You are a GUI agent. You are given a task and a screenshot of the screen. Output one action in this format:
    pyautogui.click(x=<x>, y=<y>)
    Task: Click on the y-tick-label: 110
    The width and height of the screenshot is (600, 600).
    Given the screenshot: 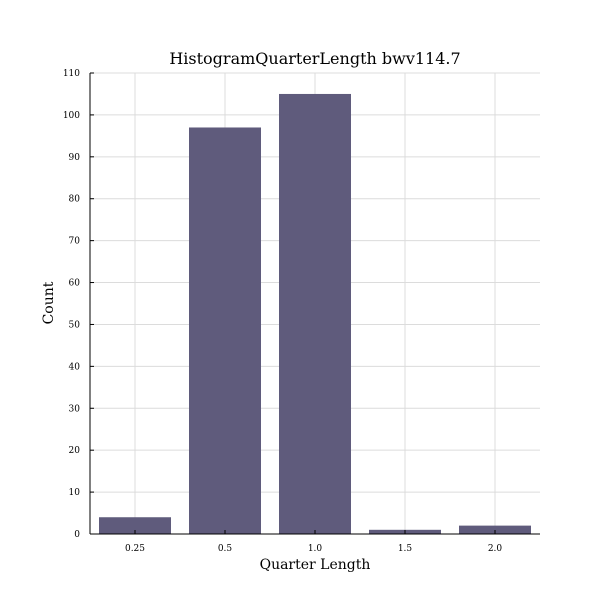 What is the action you would take?
    pyautogui.click(x=71, y=74)
    